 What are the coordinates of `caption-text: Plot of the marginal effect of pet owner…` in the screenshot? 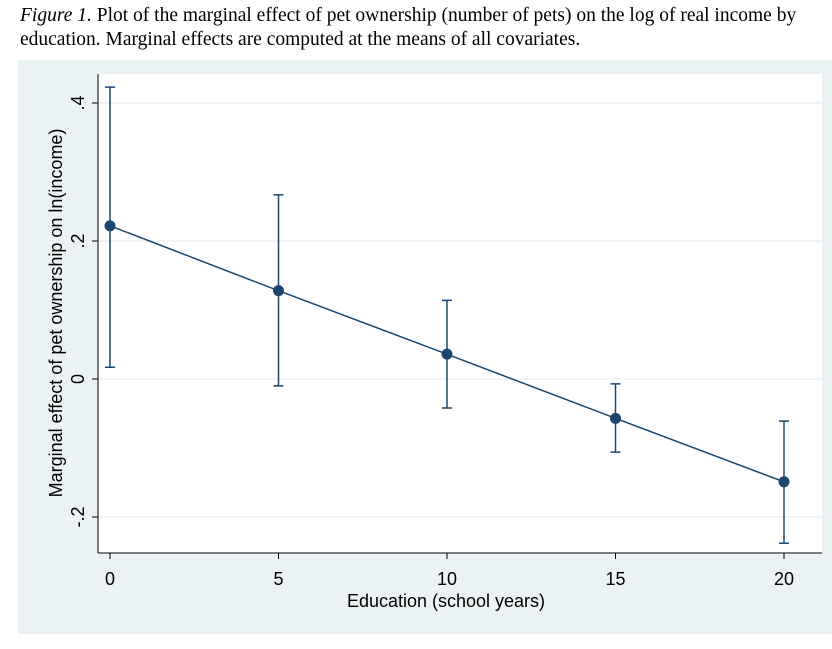 It's located at (408, 27).